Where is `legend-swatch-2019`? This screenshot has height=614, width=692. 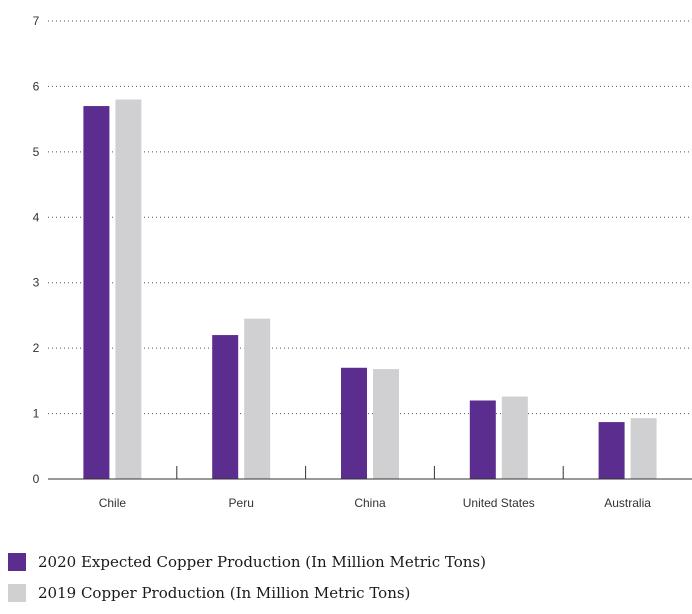 legend-swatch-2019 is located at coordinates (17, 593).